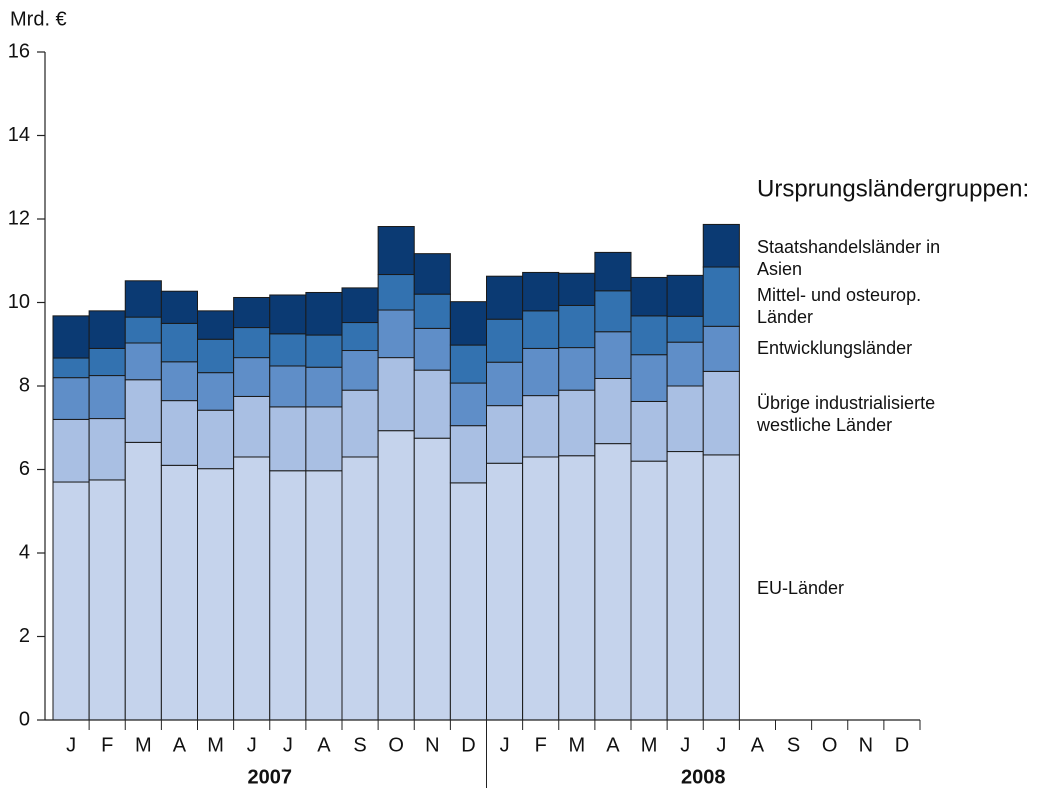 Image resolution: width=1042 pixels, height=792 pixels. I want to click on legend-label: Staatshandelsländer in Asien, so click(849, 258).